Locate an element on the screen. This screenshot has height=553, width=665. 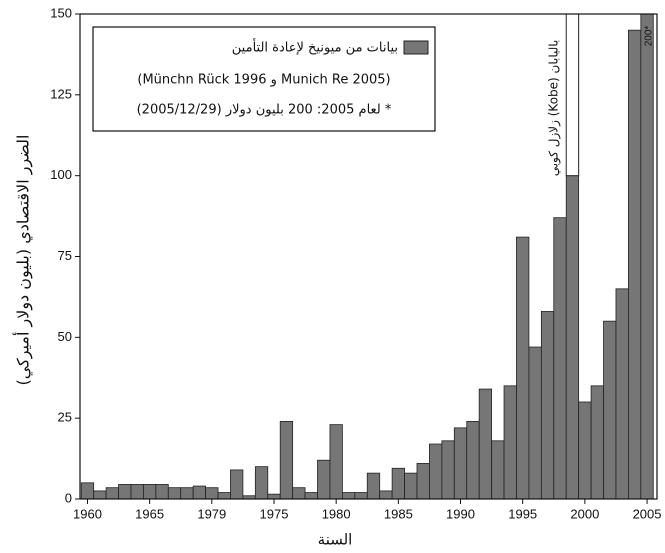
x-tick-label: 1985 is located at coordinates (398, 513).